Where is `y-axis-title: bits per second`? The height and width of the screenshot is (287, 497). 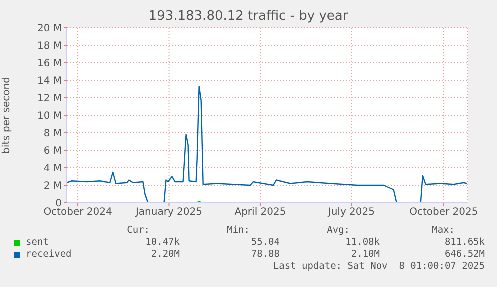
y-axis-title: bits per second is located at coordinates (7, 115).